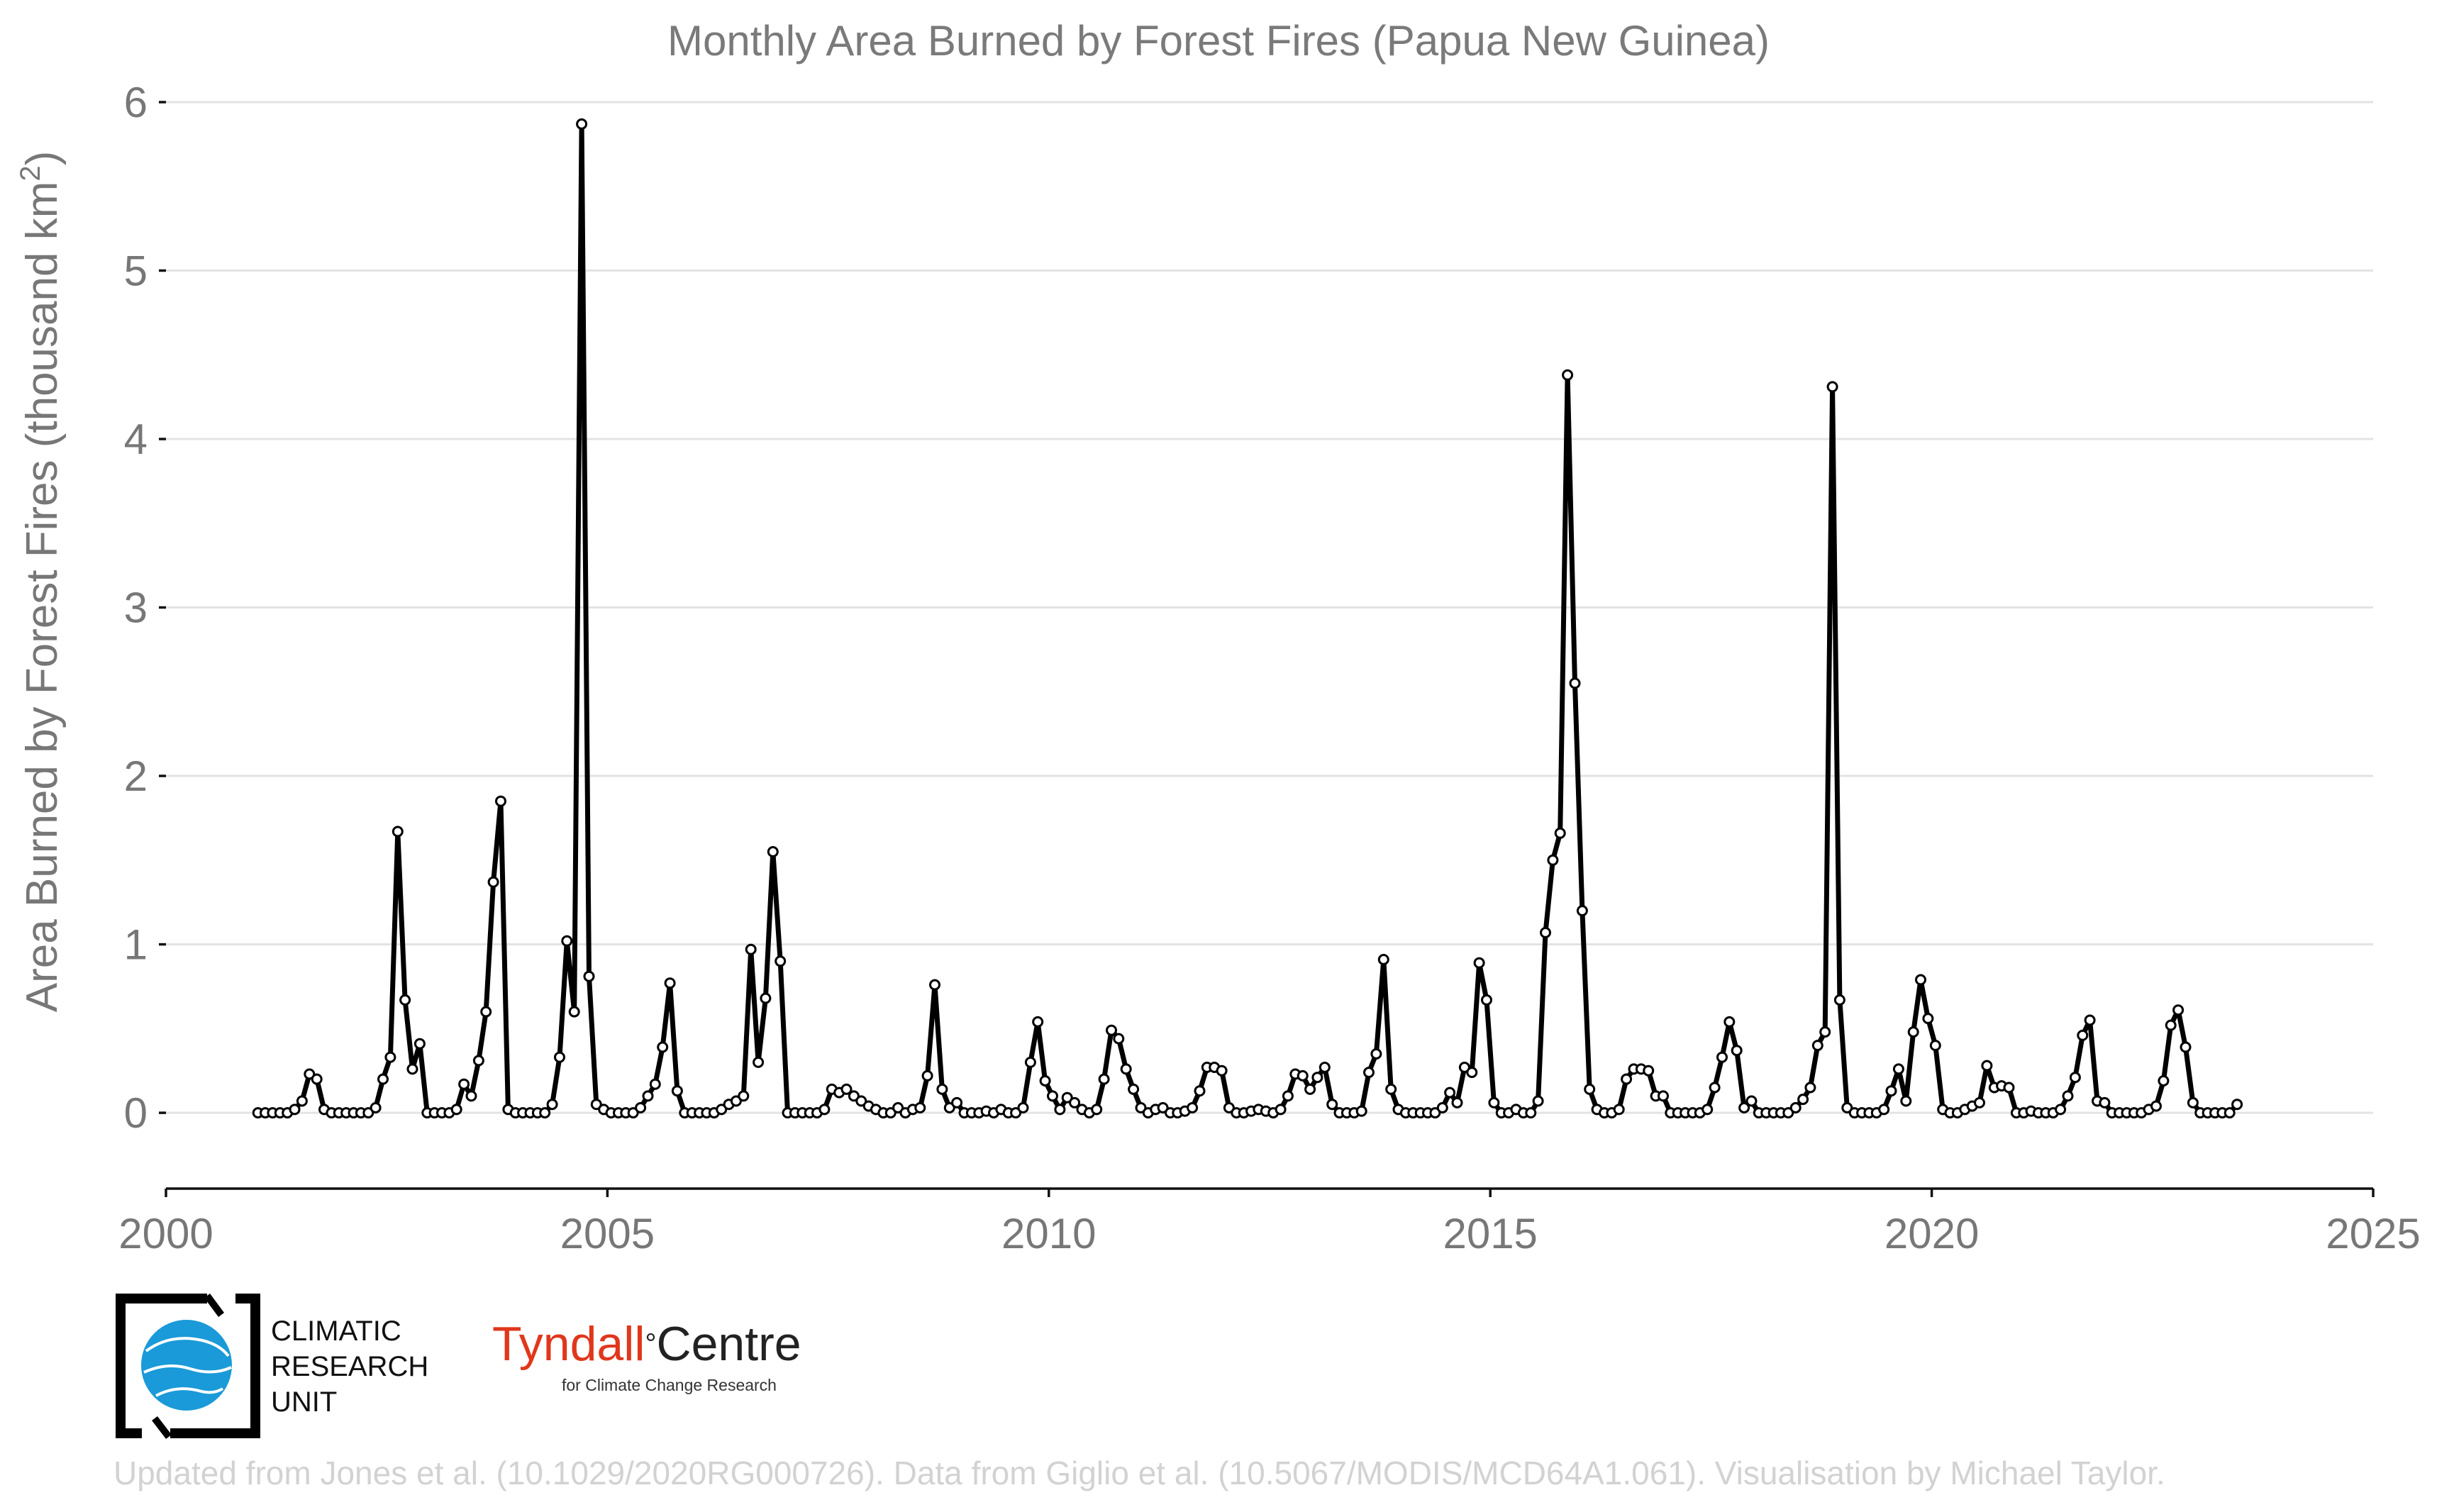 The image size is (2437, 1512). I want to click on tyndall-degree: °, so click(651, 1344).